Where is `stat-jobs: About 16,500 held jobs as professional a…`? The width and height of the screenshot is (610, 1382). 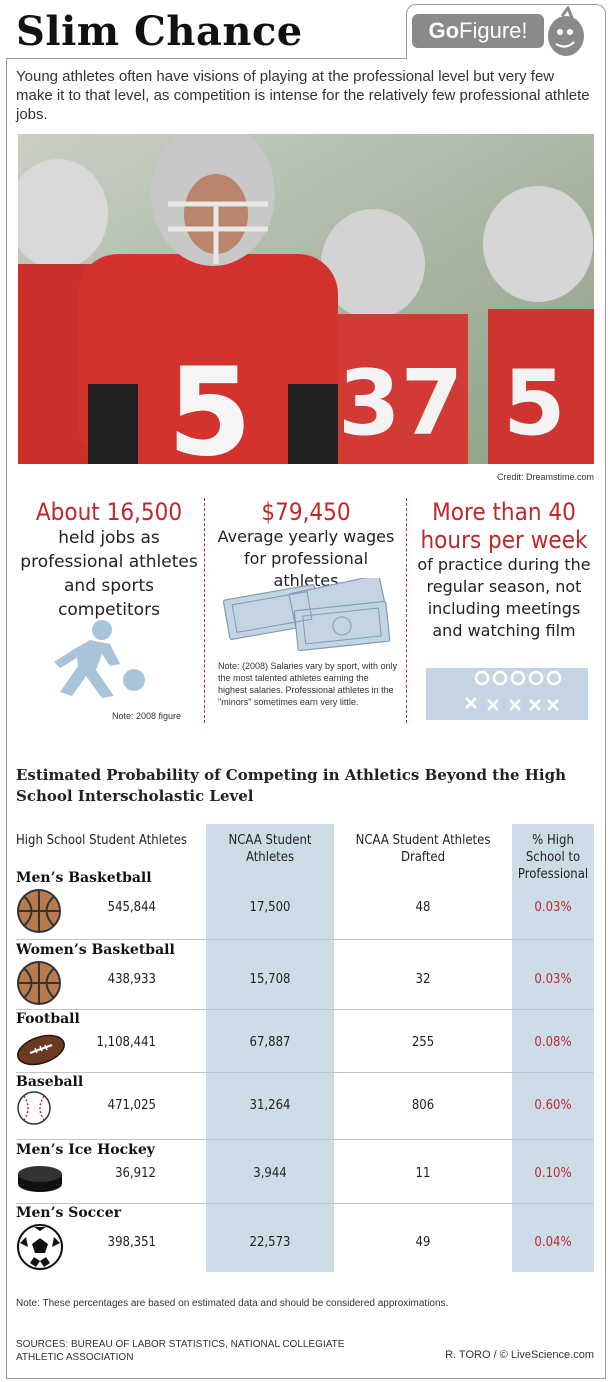
stat-jobs: About 16,500 held jobs as professional a… is located at coordinates (109, 560).